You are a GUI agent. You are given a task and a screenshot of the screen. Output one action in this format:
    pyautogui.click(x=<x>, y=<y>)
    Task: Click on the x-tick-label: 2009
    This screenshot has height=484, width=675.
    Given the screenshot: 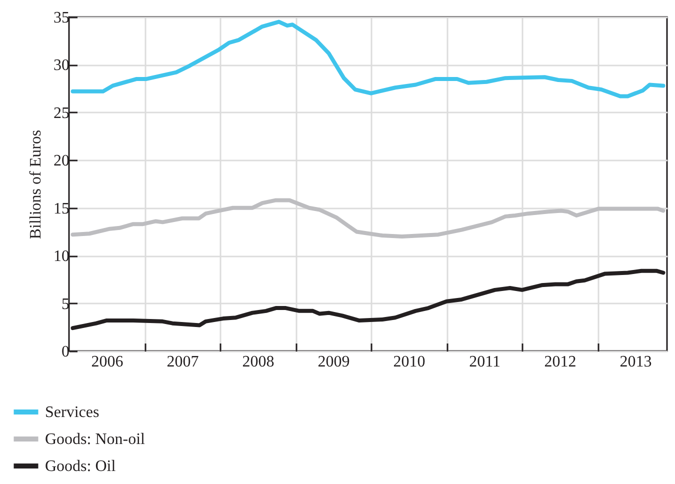 What is the action you would take?
    pyautogui.click(x=334, y=362)
    